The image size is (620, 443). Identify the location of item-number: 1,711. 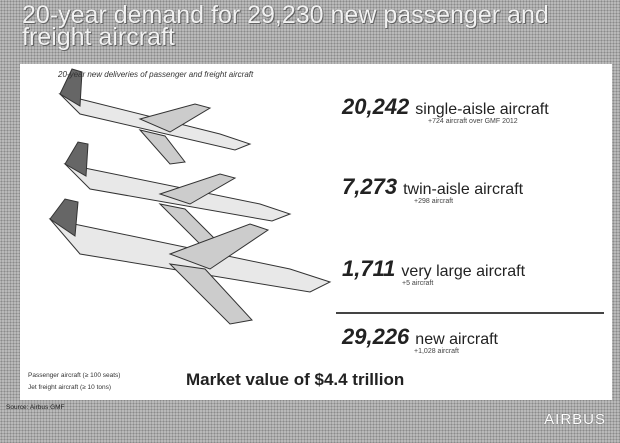
(369, 268).